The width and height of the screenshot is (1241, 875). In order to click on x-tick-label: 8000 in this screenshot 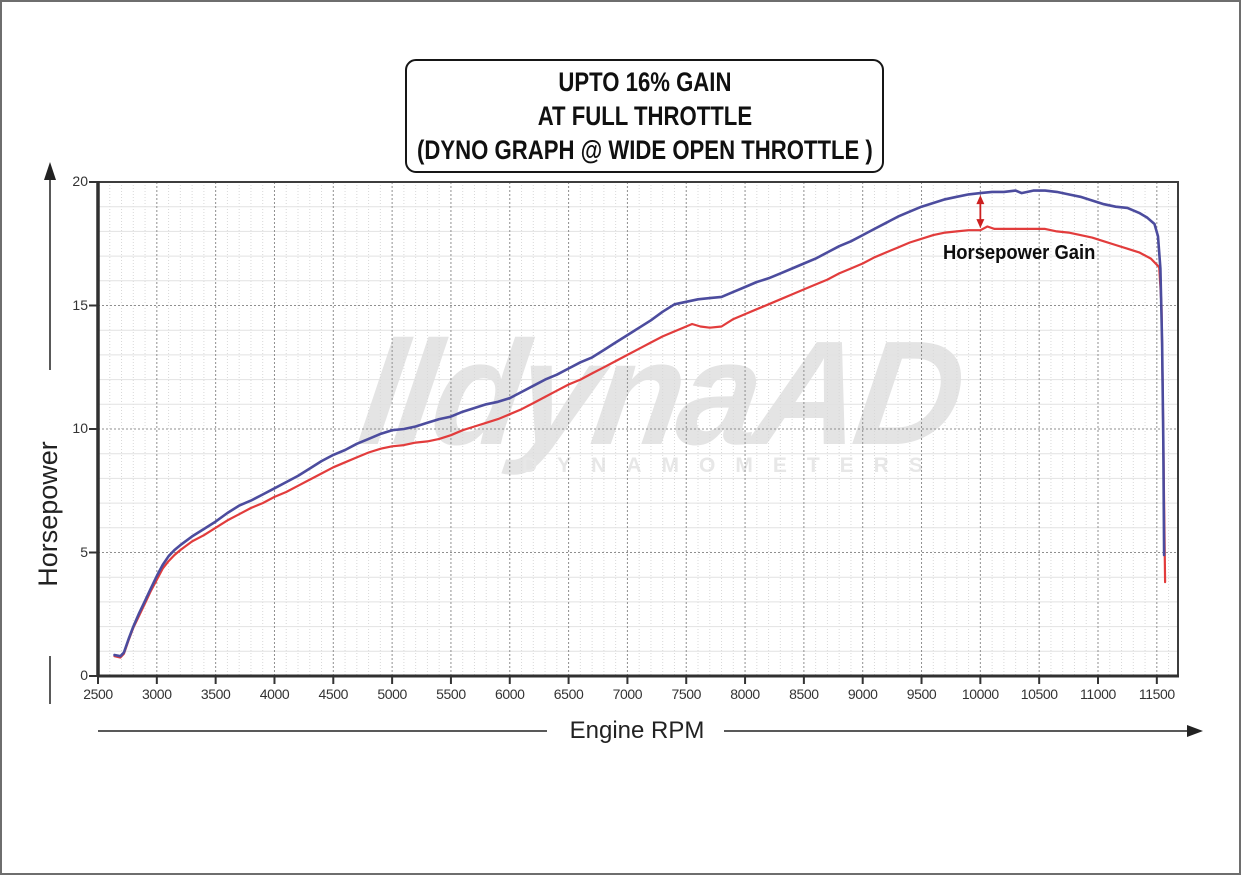, I will do `click(745, 694)`.